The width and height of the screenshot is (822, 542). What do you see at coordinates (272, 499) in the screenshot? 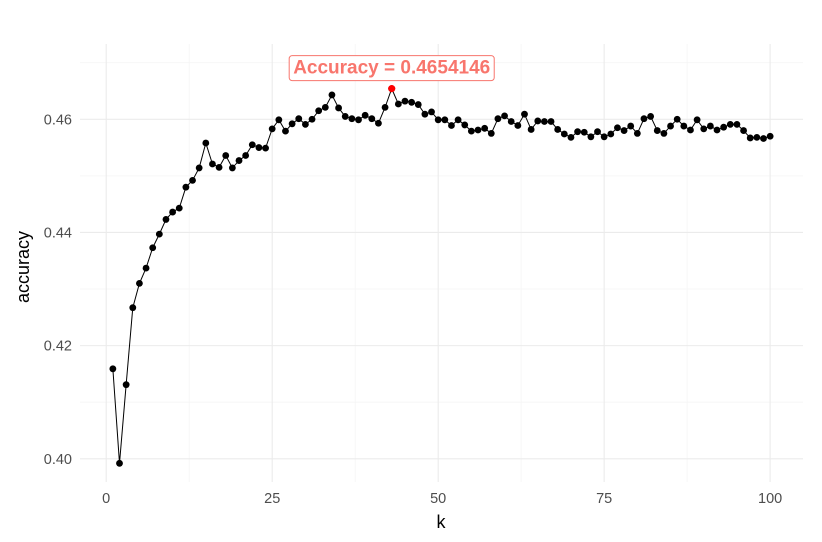
I see `x-tick-label: 25` at bounding box center [272, 499].